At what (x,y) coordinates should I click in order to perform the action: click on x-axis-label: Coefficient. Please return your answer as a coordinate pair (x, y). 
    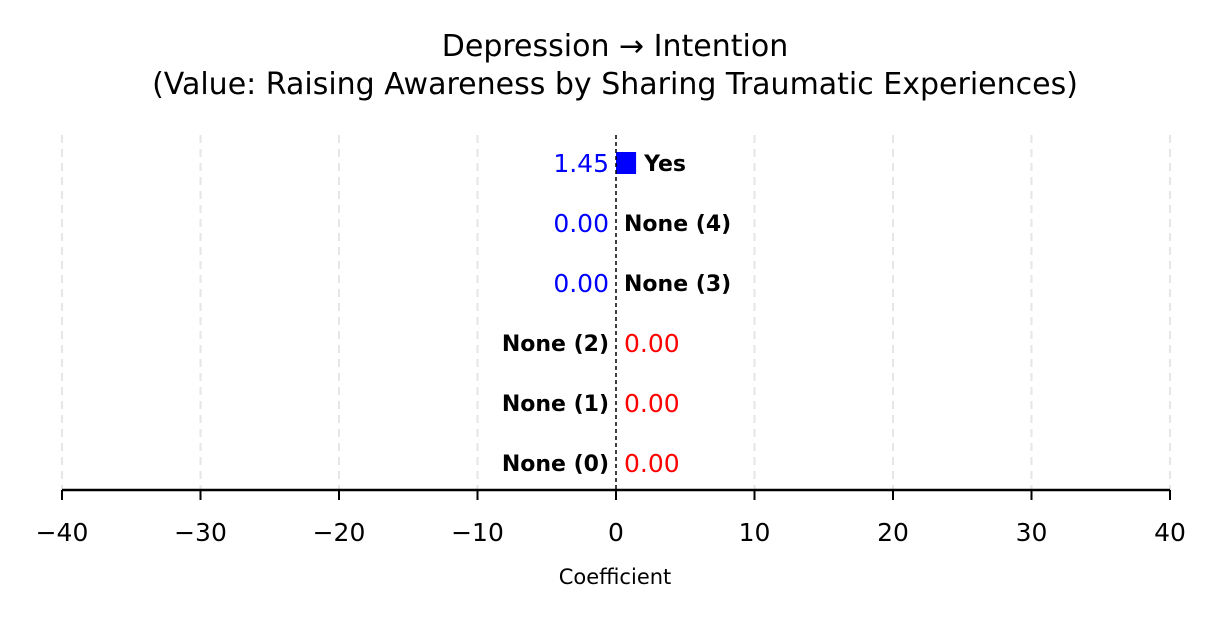
    Looking at the image, I should click on (615, 577).